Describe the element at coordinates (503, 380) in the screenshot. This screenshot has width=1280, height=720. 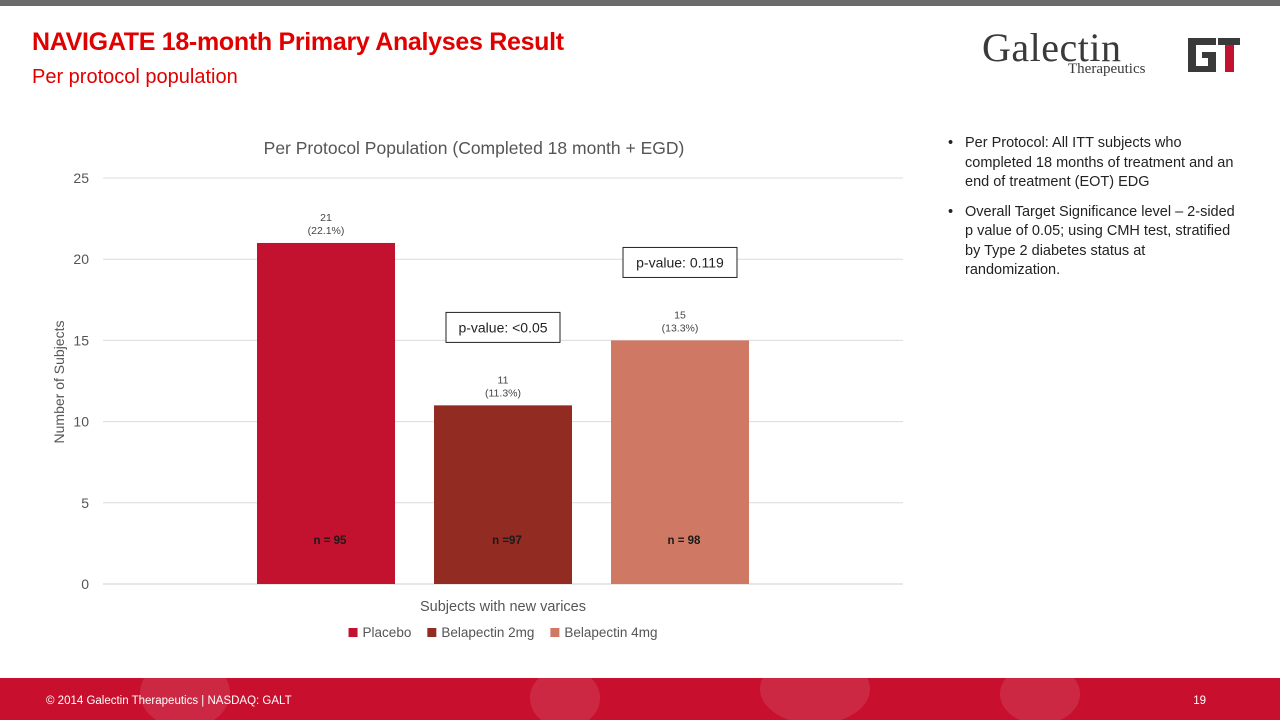
I see `data-label-value: 11` at that location.